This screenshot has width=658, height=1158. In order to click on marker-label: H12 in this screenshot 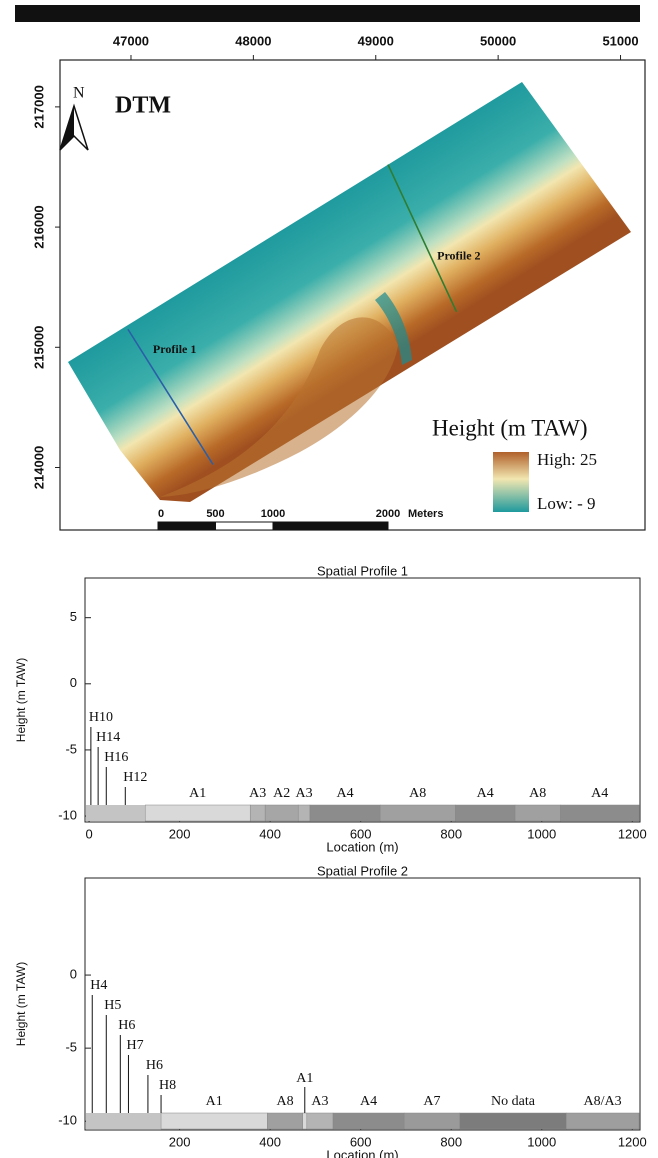, I will do `click(135, 777)`.